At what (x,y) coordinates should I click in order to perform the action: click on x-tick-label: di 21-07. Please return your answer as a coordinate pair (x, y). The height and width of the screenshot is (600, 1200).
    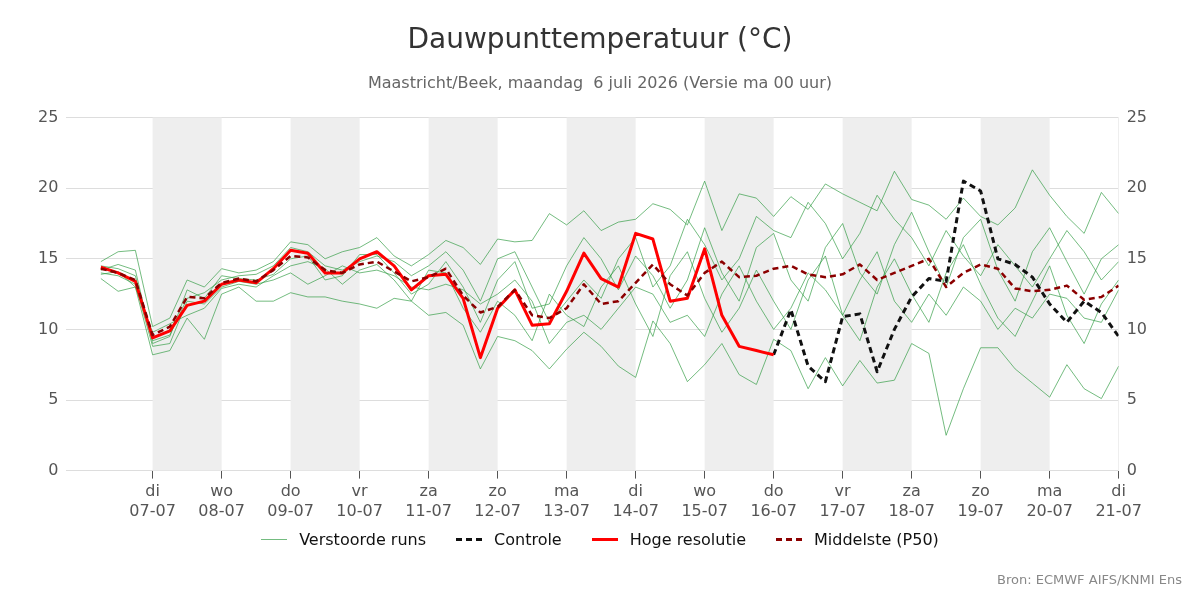
    Looking at the image, I should click on (1118, 500).